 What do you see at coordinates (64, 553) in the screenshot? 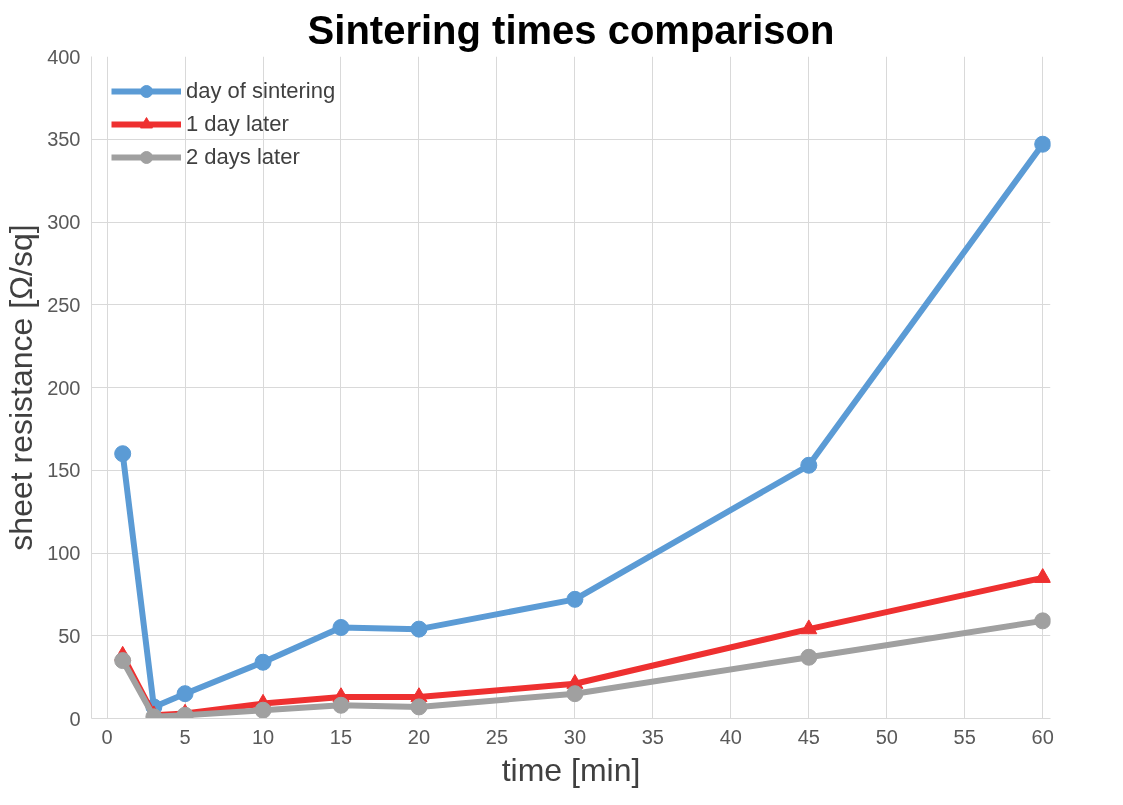
I see `y-tick-label: 100` at bounding box center [64, 553].